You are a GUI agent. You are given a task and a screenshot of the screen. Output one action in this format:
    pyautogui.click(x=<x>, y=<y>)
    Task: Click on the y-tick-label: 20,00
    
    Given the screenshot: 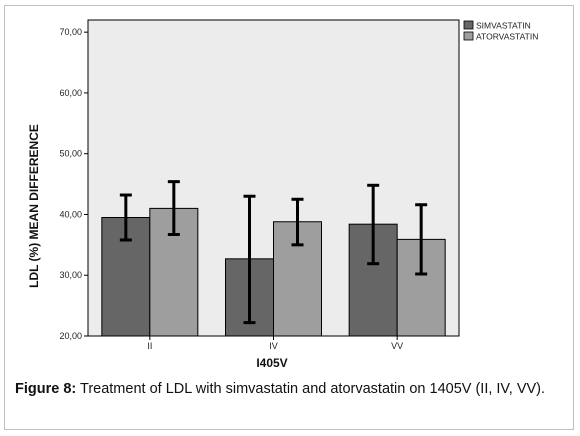 What is the action you would take?
    pyautogui.click(x=70, y=336)
    